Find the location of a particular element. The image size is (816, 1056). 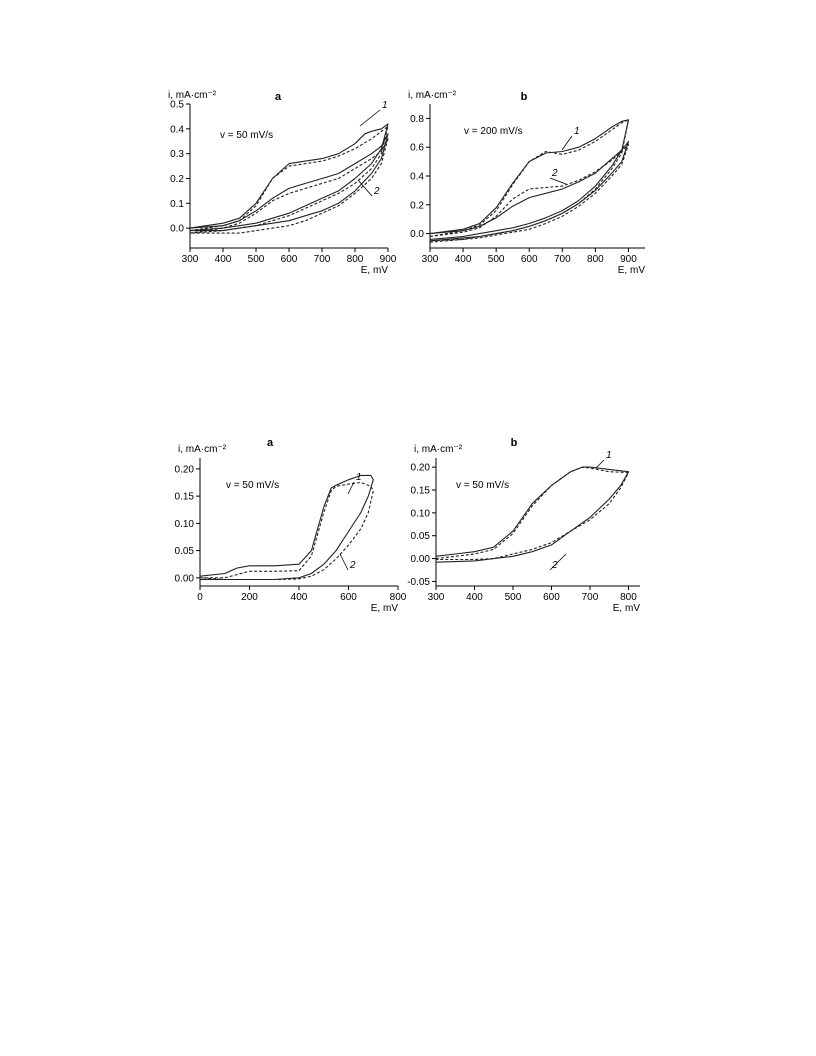

y-tick-label: -0.05 is located at coordinates (418, 582).